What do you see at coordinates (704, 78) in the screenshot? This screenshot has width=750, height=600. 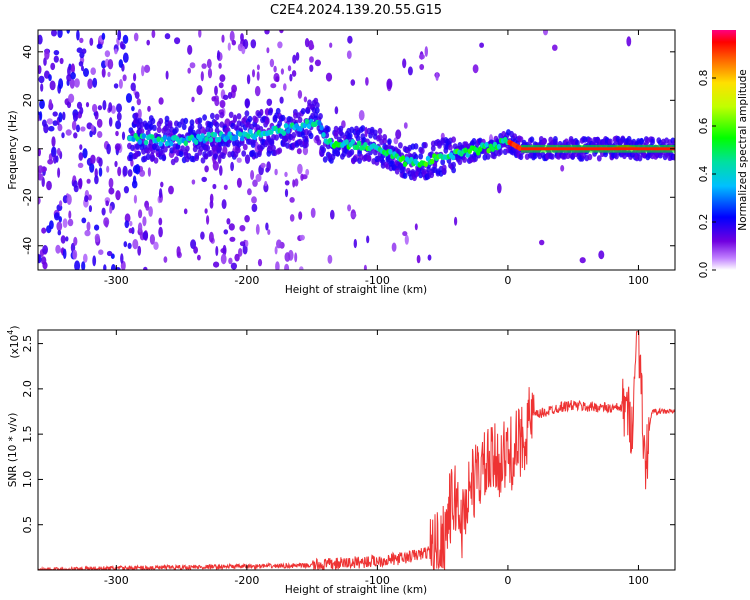 I see `colorbar-tick-label: 0.8` at bounding box center [704, 78].